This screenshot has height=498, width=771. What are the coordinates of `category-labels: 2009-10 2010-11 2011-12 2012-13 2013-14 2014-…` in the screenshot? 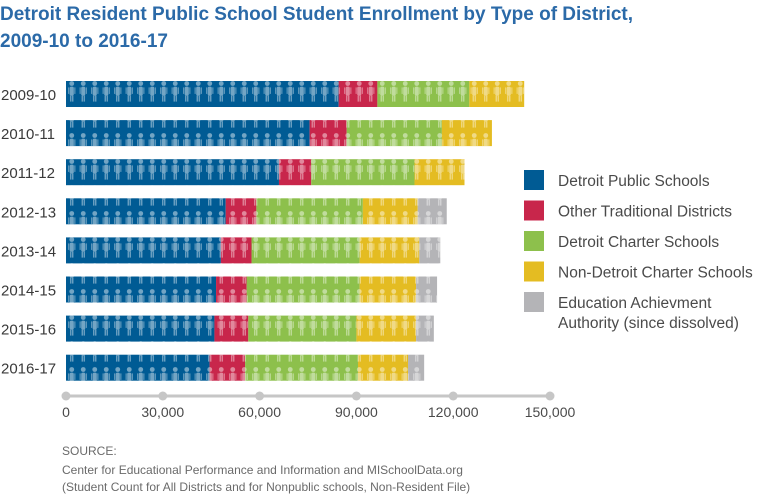 It's located at (28, 232).